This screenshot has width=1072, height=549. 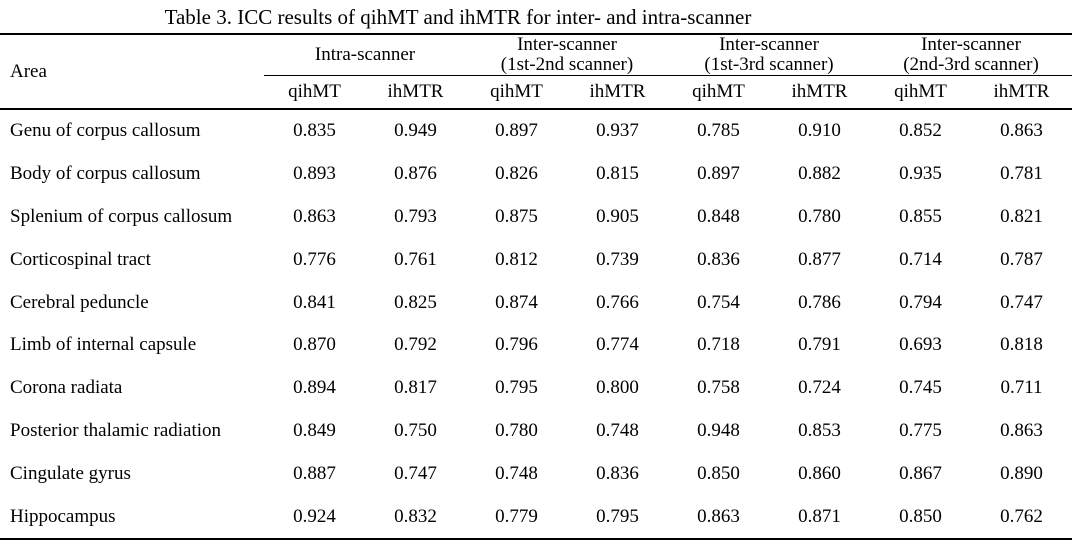 What do you see at coordinates (516, 216) in the screenshot?
I see `icc-value: 0.875` at bounding box center [516, 216].